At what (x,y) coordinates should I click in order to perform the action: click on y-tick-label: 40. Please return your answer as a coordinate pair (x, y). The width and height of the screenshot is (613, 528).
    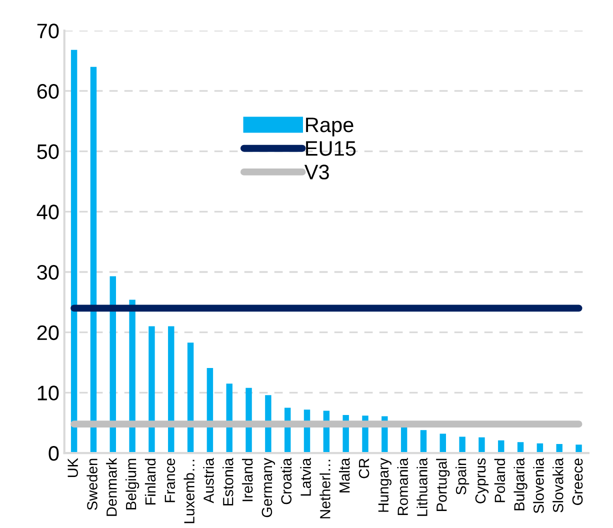
    Looking at the image, I should click on (47, 212).